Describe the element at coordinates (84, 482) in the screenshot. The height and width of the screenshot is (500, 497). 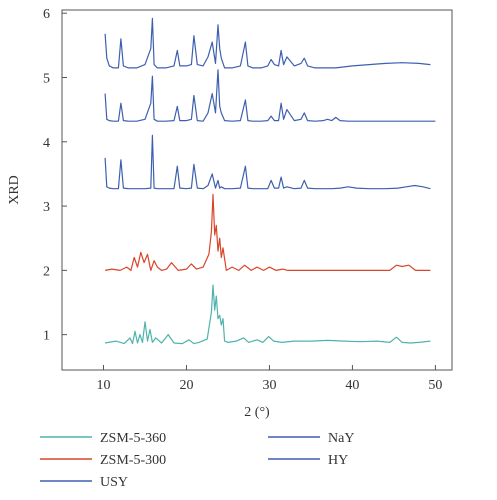
I see `legend-item: USY` at that location.